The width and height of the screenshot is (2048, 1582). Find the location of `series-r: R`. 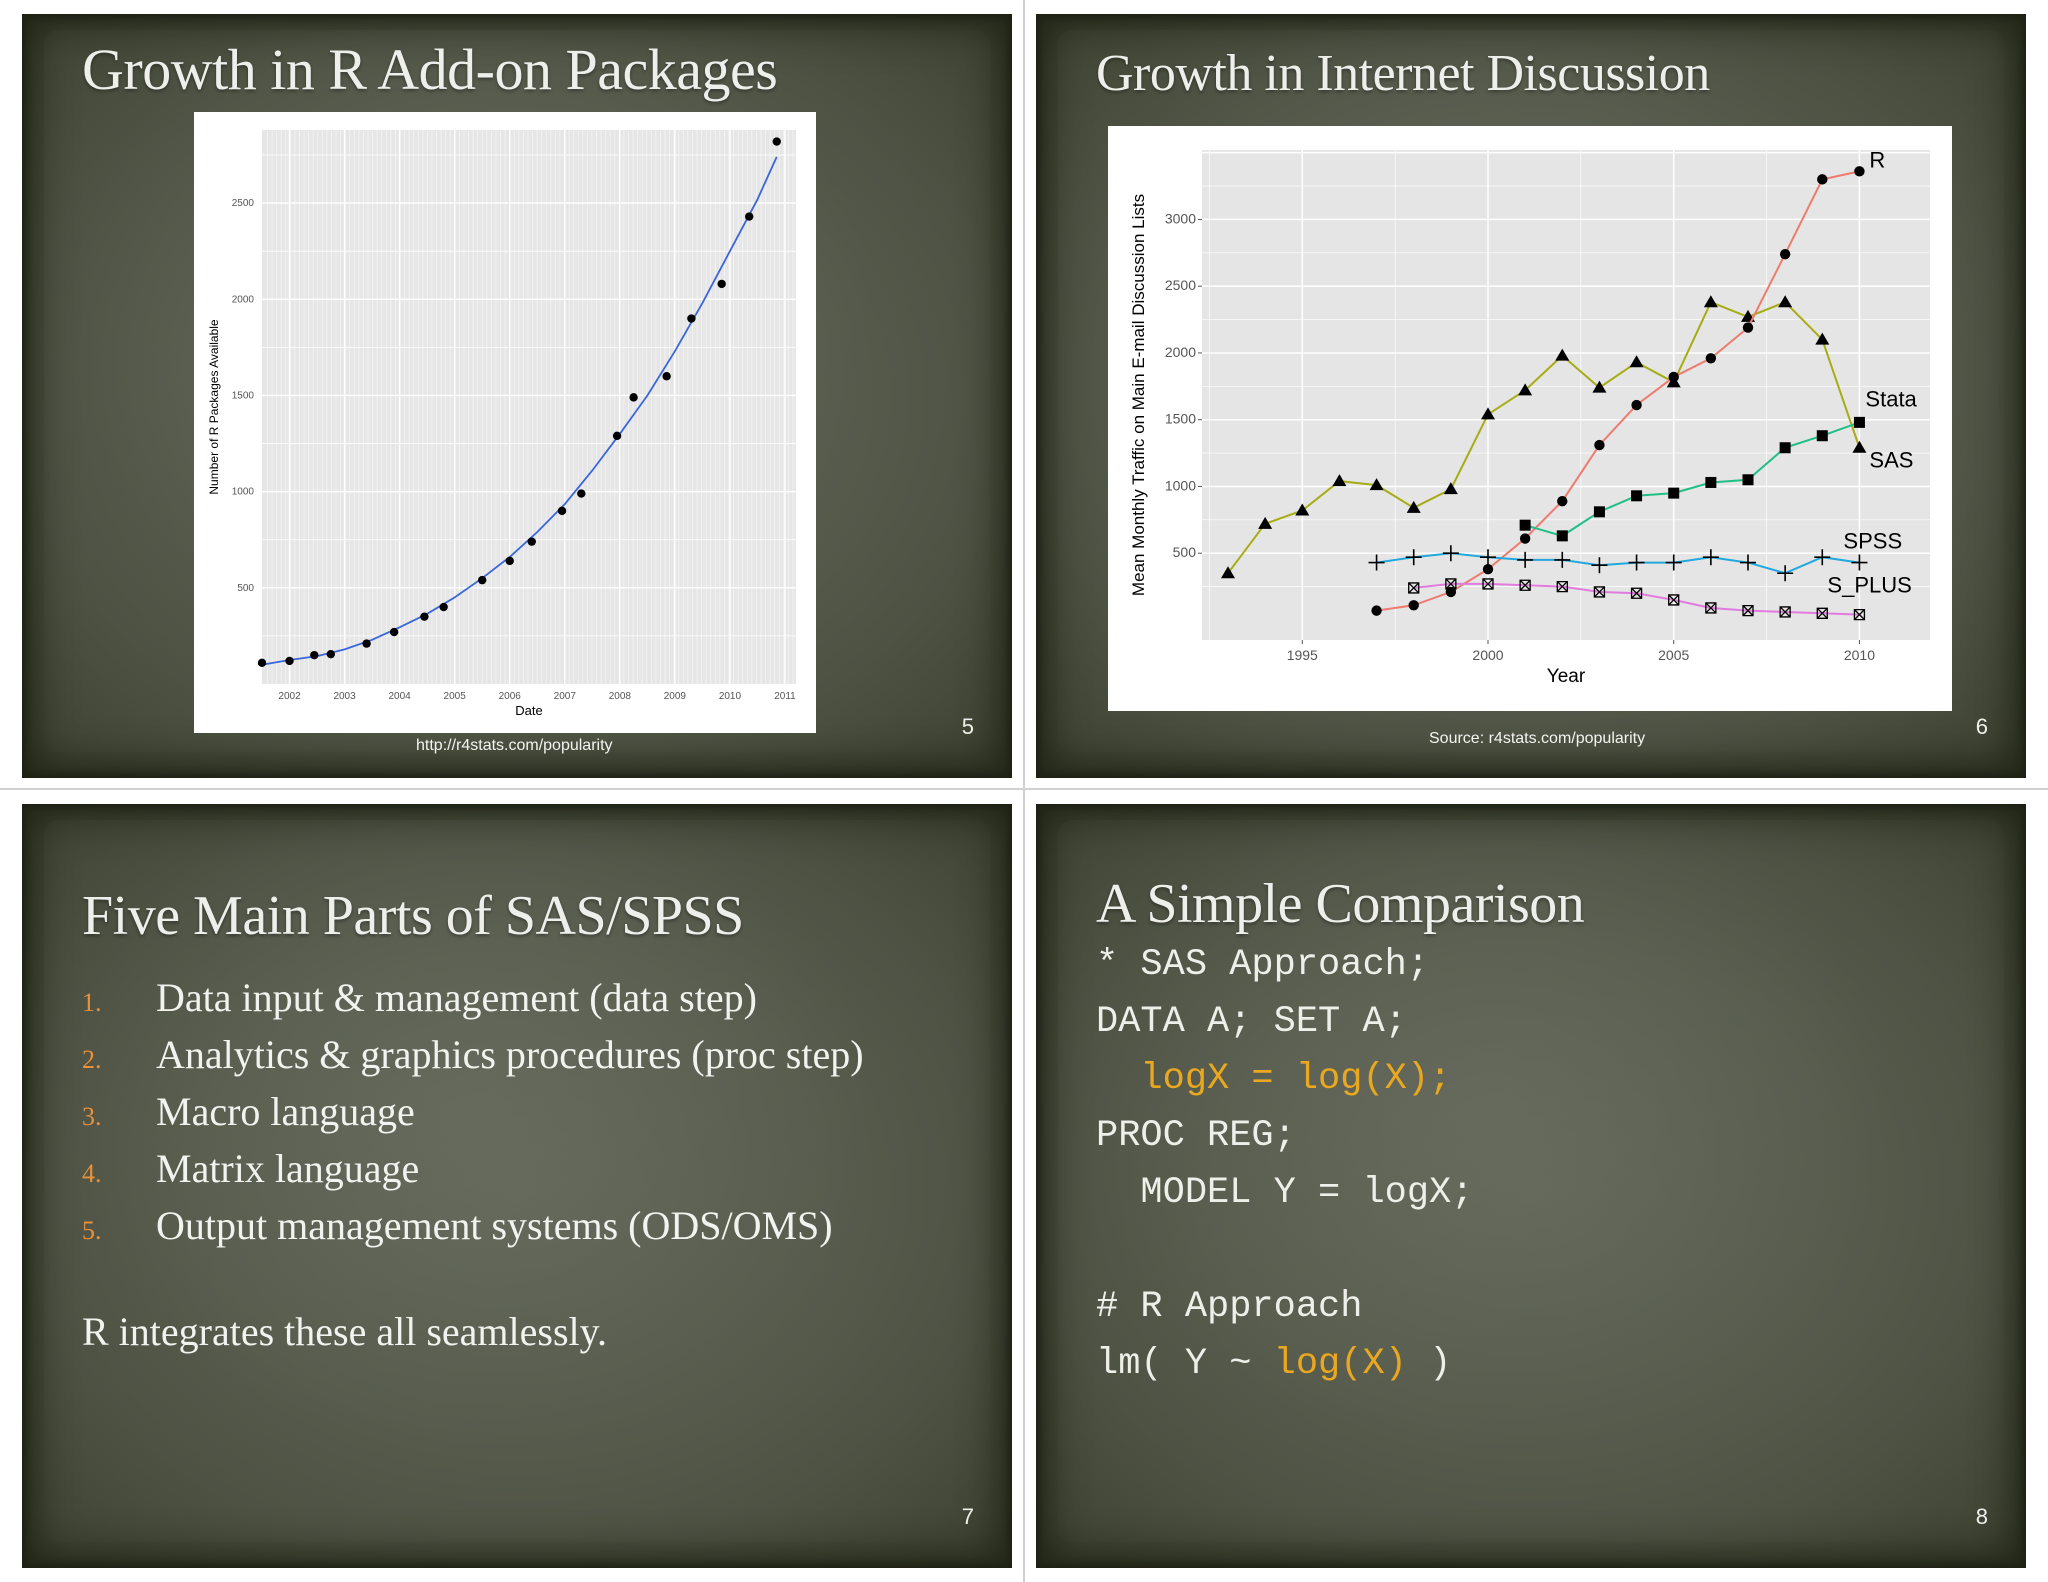

series-r: R is located at coordinates (1628, 381).